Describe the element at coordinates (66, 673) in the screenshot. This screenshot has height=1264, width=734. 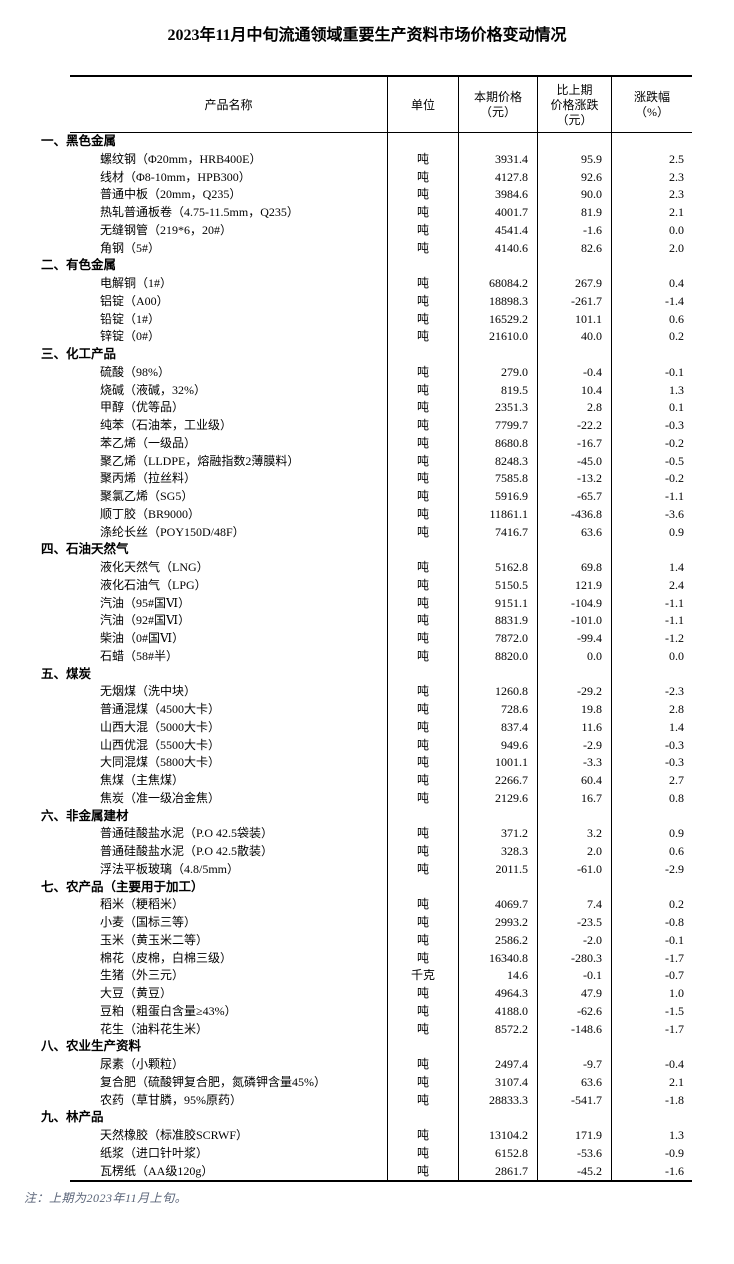
I see `section-title: 五、煤炭` at that location.